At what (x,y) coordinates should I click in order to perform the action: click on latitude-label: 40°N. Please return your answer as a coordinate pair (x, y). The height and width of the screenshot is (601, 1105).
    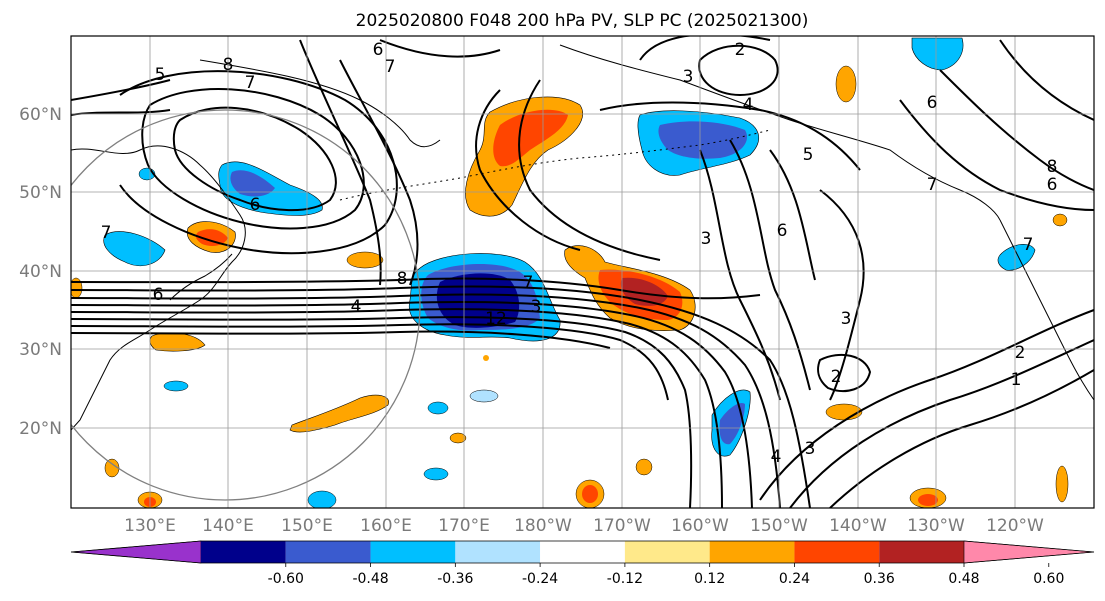
    Looking at the image, I should click on (40, 272).